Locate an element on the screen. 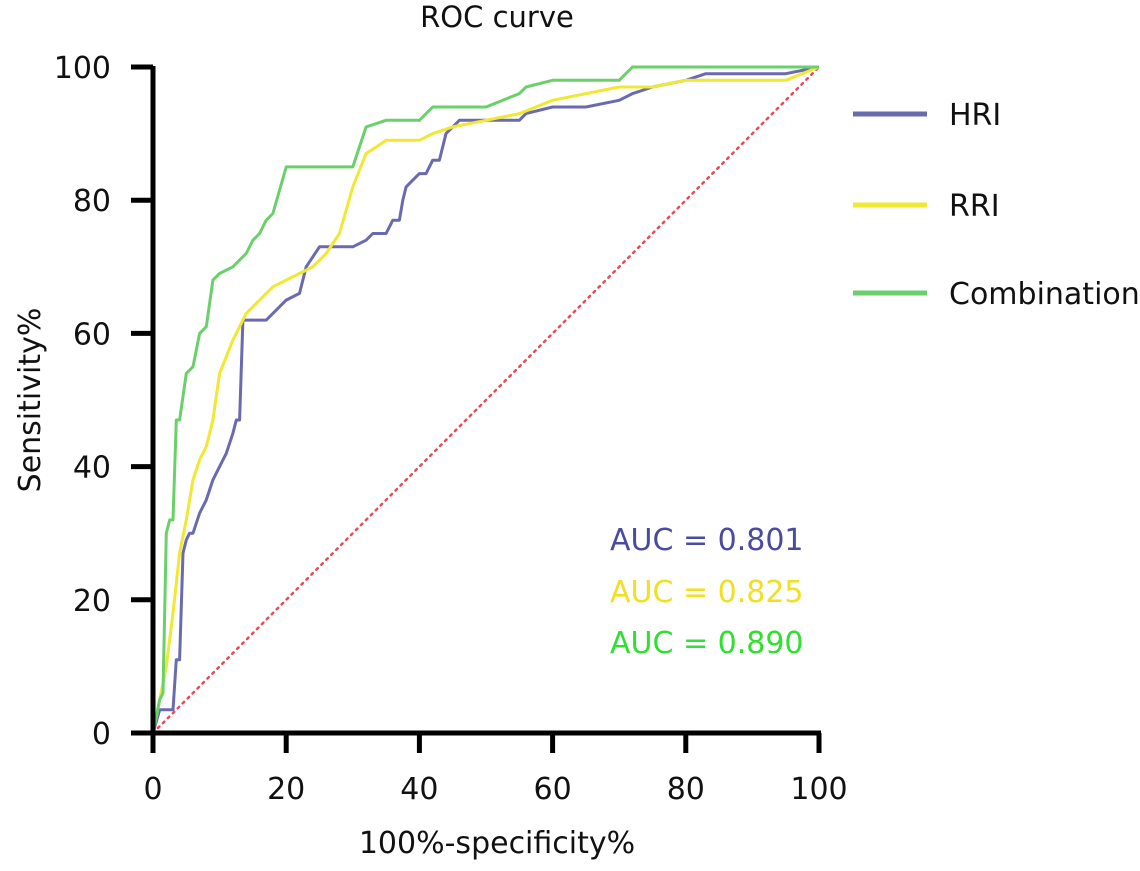 Image resolution: width=1140 pixels, height=871 pixels. chart-title: ROC curve is located at coordinates (497, 17).